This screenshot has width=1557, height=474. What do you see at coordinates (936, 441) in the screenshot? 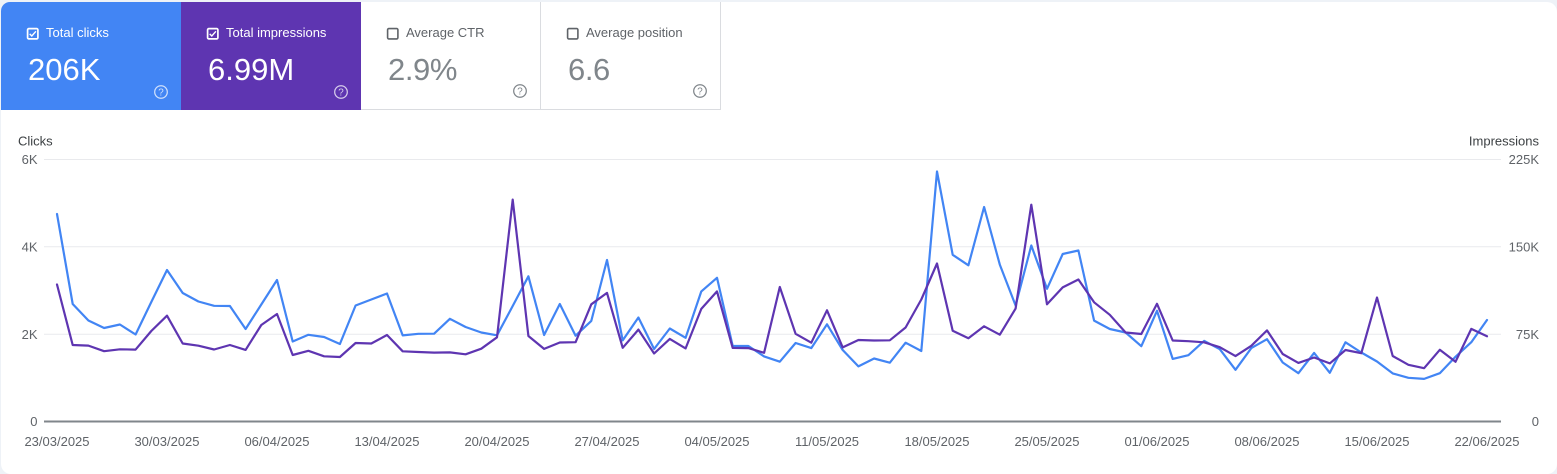
I see `svg-text: 18/05/2025` at bounding box center [936, 441].